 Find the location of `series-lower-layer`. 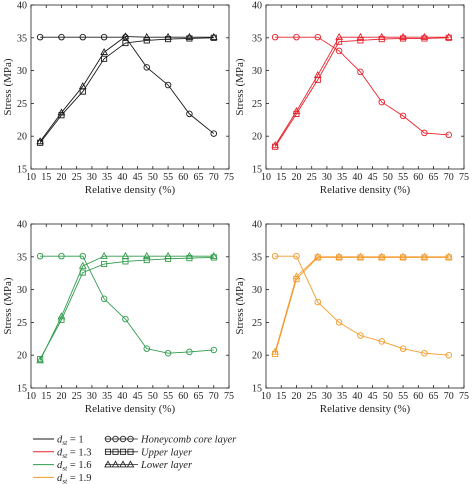

series-lower-layer is located at coordinates (362, 90).